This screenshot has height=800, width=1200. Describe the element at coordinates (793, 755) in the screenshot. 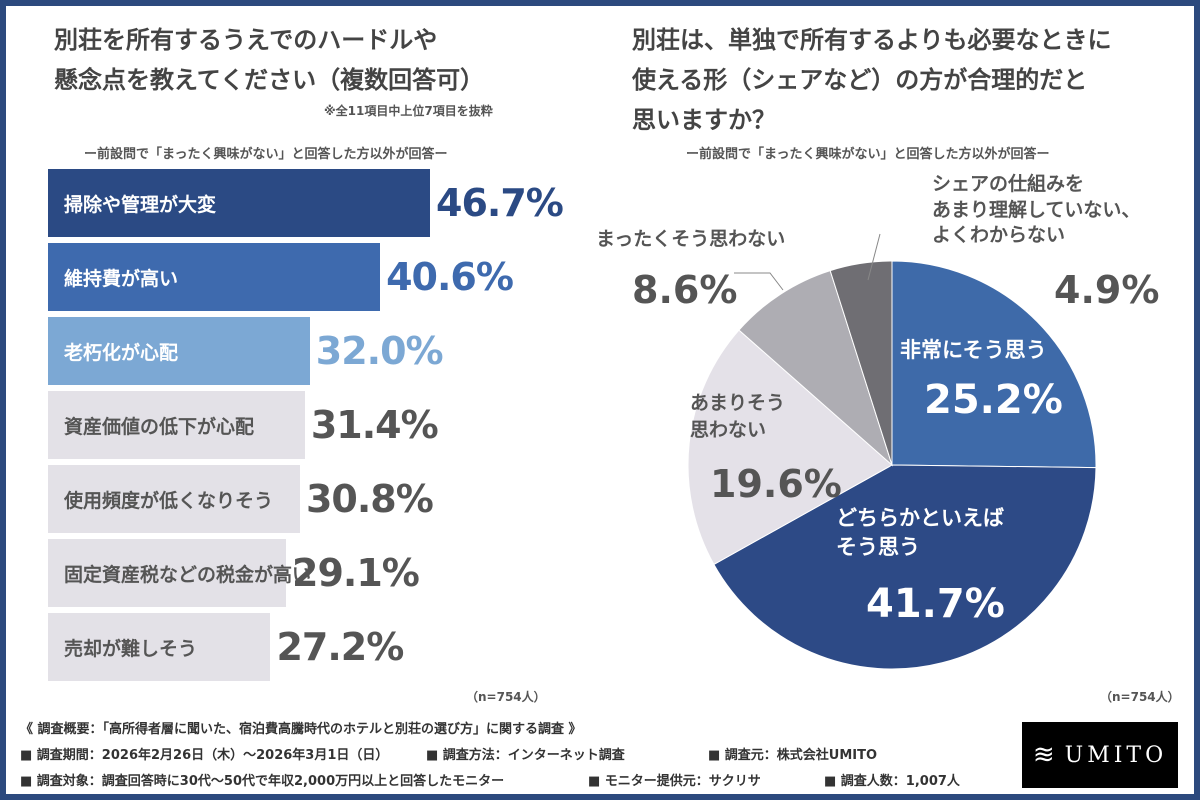

I see `survey-source: ■ 調査元：株式会社UMITO` at that location.